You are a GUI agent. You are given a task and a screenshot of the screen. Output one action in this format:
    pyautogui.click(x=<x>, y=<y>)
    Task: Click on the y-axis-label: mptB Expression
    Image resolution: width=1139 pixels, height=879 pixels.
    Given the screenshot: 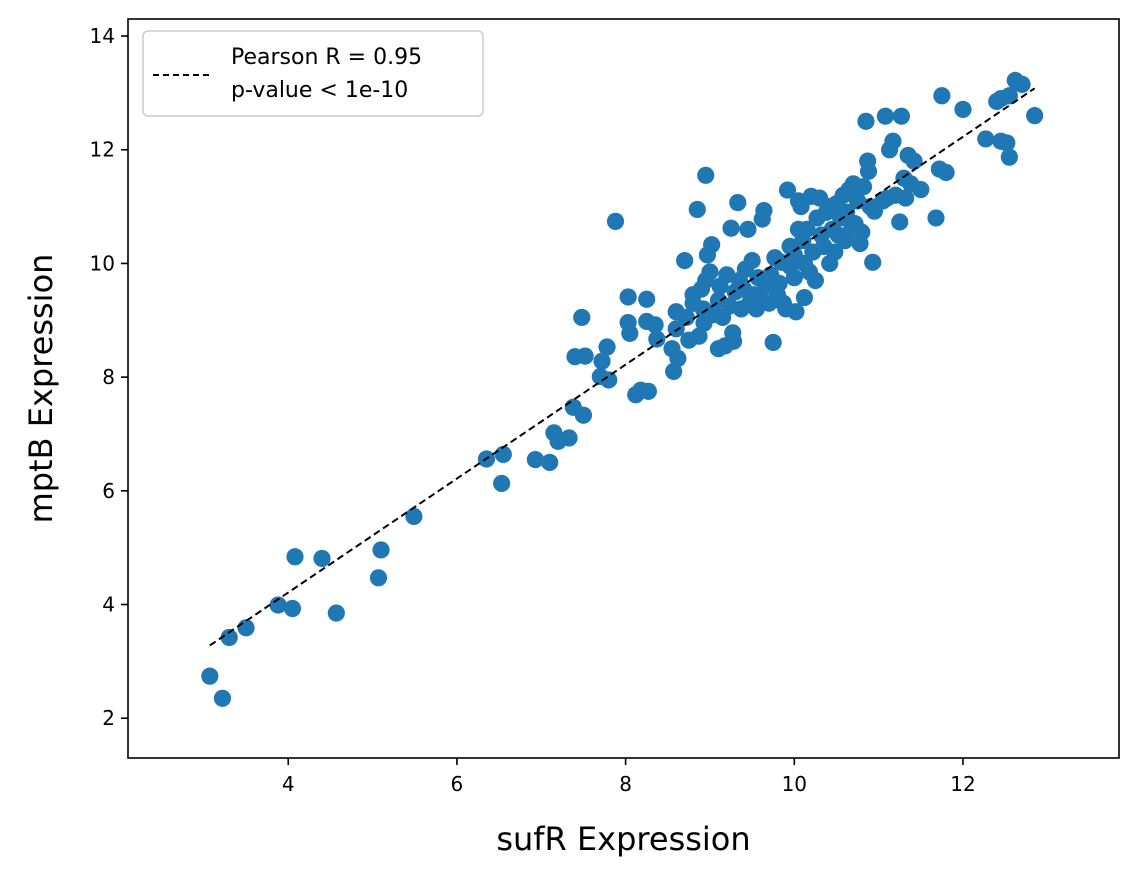 What is the action you would take?
    pyautogui.click(x=41, y=389)
    